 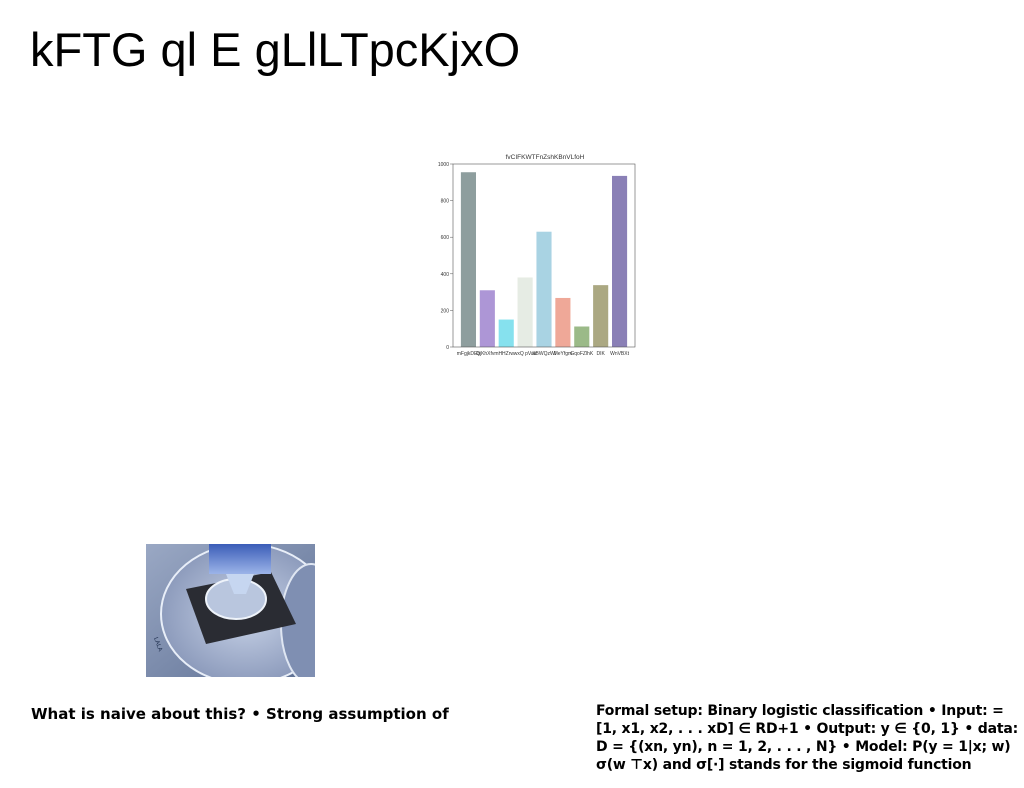 I want to click on y-tick-label: 200, so click(x=445, y=311).